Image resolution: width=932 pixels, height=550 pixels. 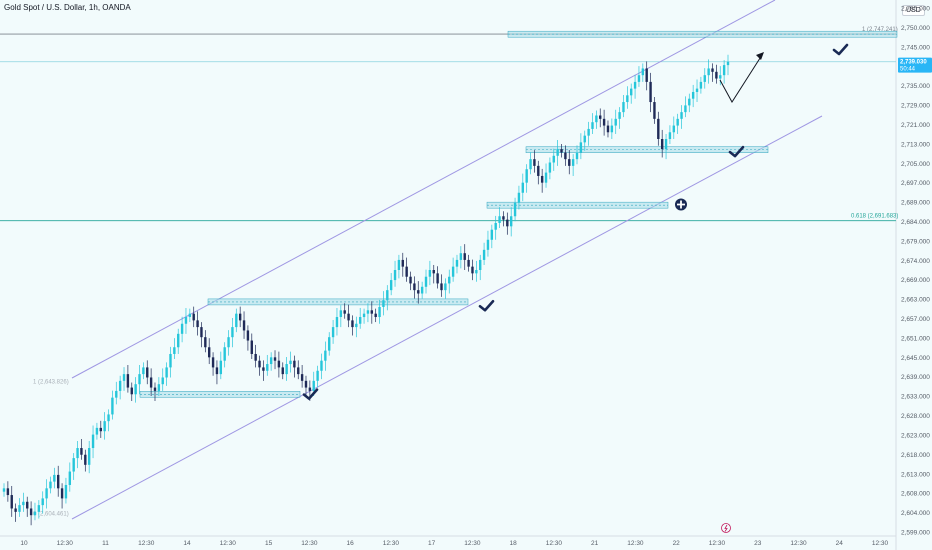 What do you see at coordinates (915, 338) in the screenshot?
I see `price-tick-label: 2,651.000` at bounding box center [915, 338].